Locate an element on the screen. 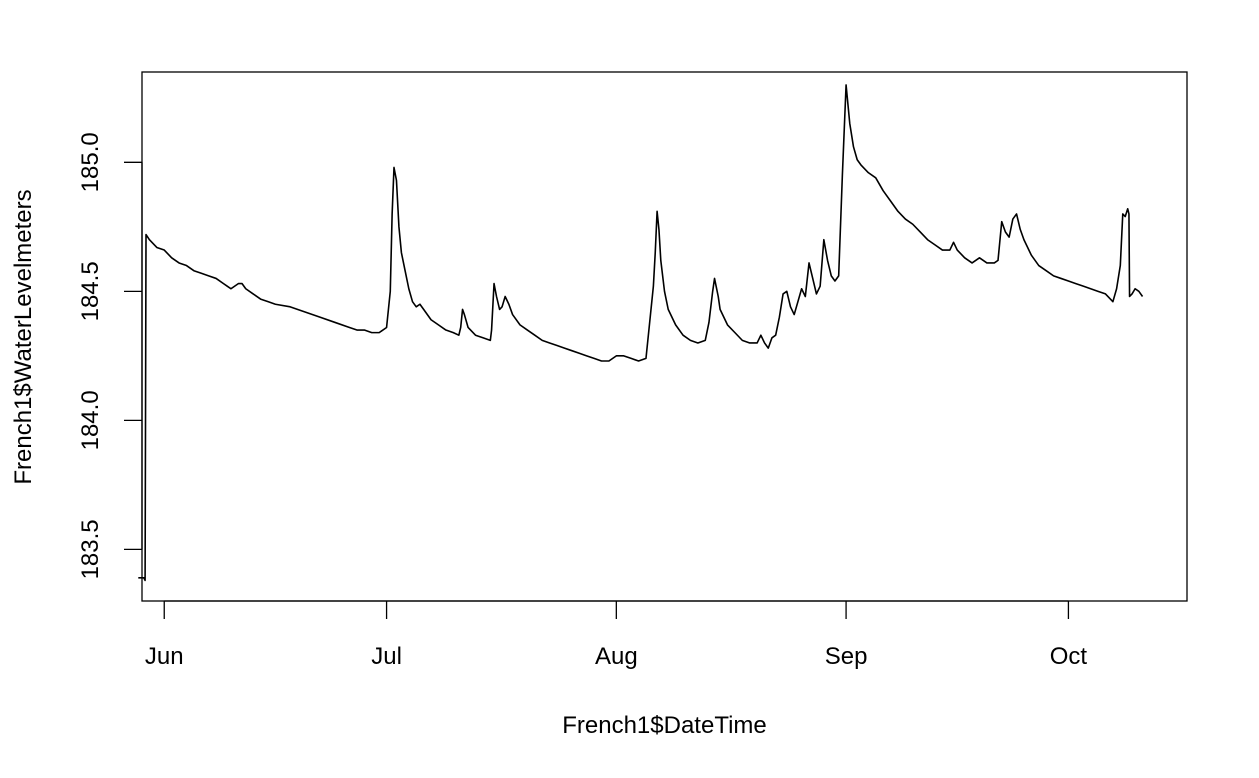  y-tick-label: 184.5 is located at coordinates (90, 291).